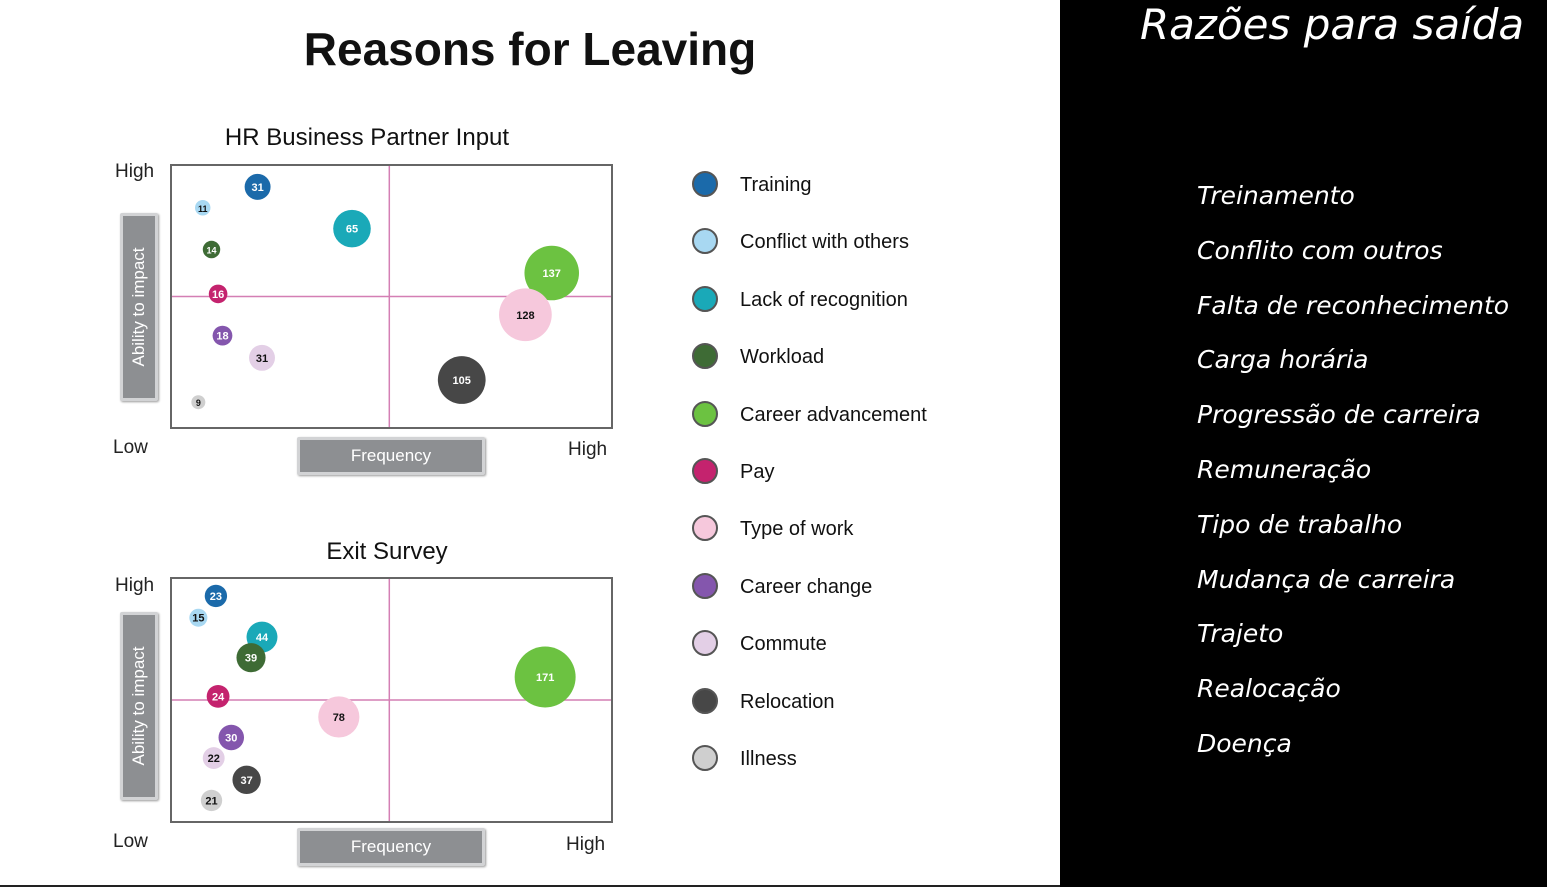 This screenshot has height=887, width=1547. I want to click on bubble-value-label: 9, so click(198, 403).